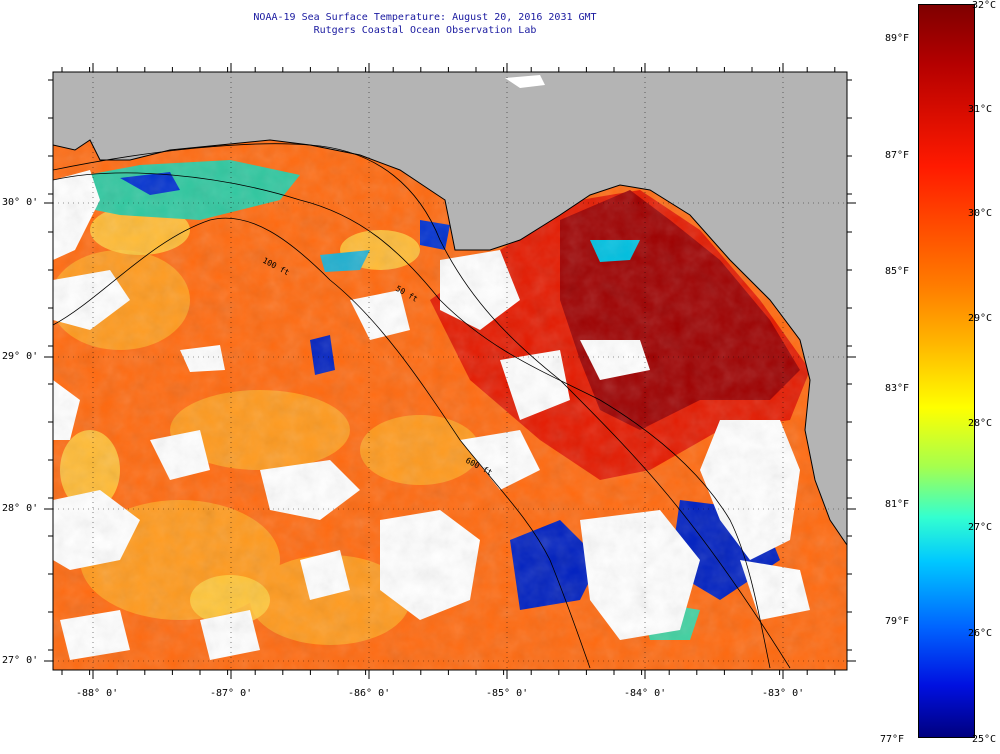 This screenshot has height=754, width=1000. Describe the element at coordinates (897, 504) in the screenshot. I see `cbar-f-81: 81°F` at that location.